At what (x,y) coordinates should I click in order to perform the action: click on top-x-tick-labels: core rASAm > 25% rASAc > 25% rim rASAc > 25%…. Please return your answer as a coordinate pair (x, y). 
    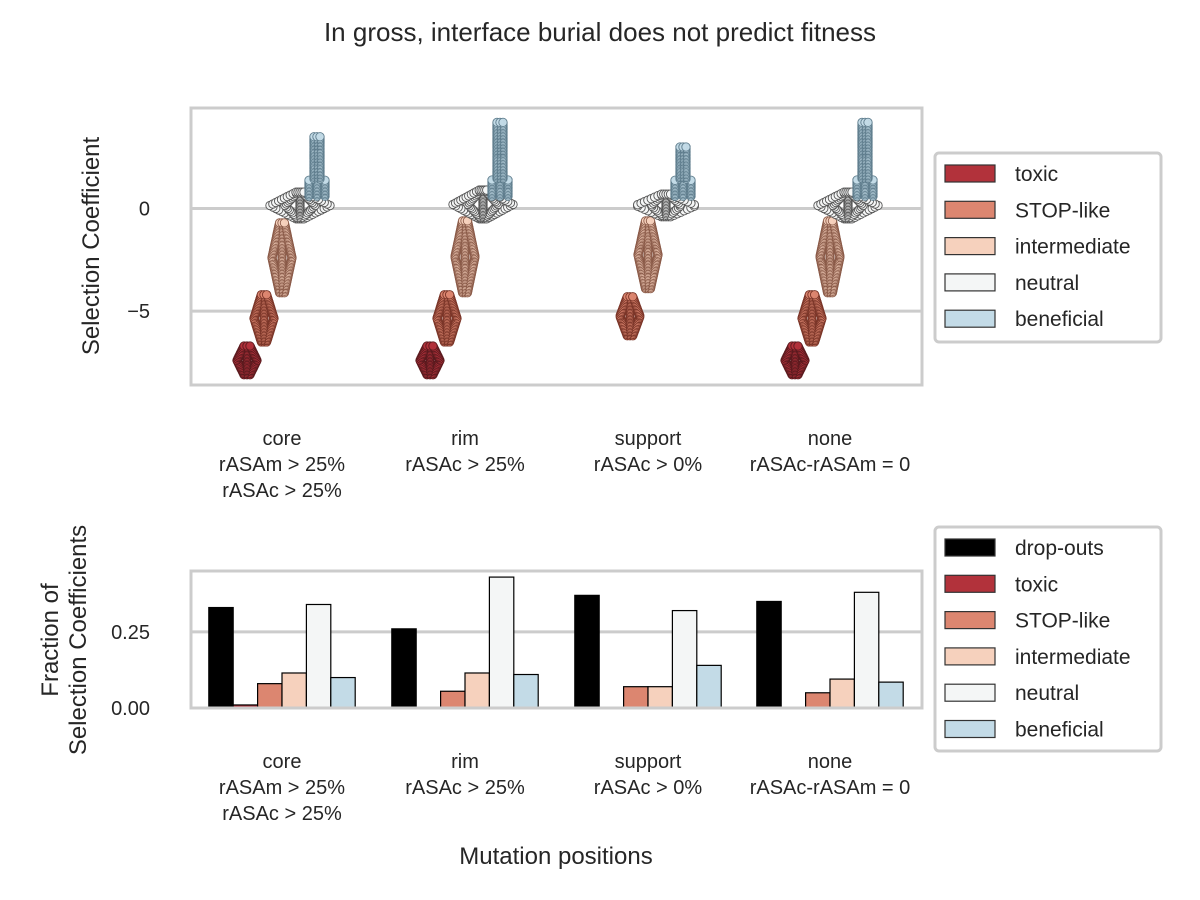
    Looking at the image, I should click on (564, 465).